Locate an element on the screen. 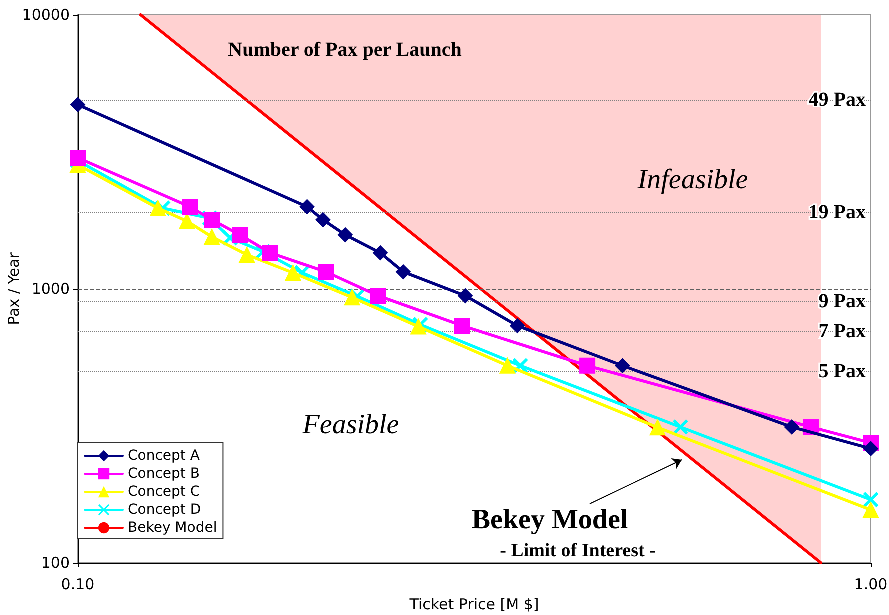 Image resolution: width=889 pixels, height=615 pixels. legend-label: Bekey Model is located at coordinates (173, 528).